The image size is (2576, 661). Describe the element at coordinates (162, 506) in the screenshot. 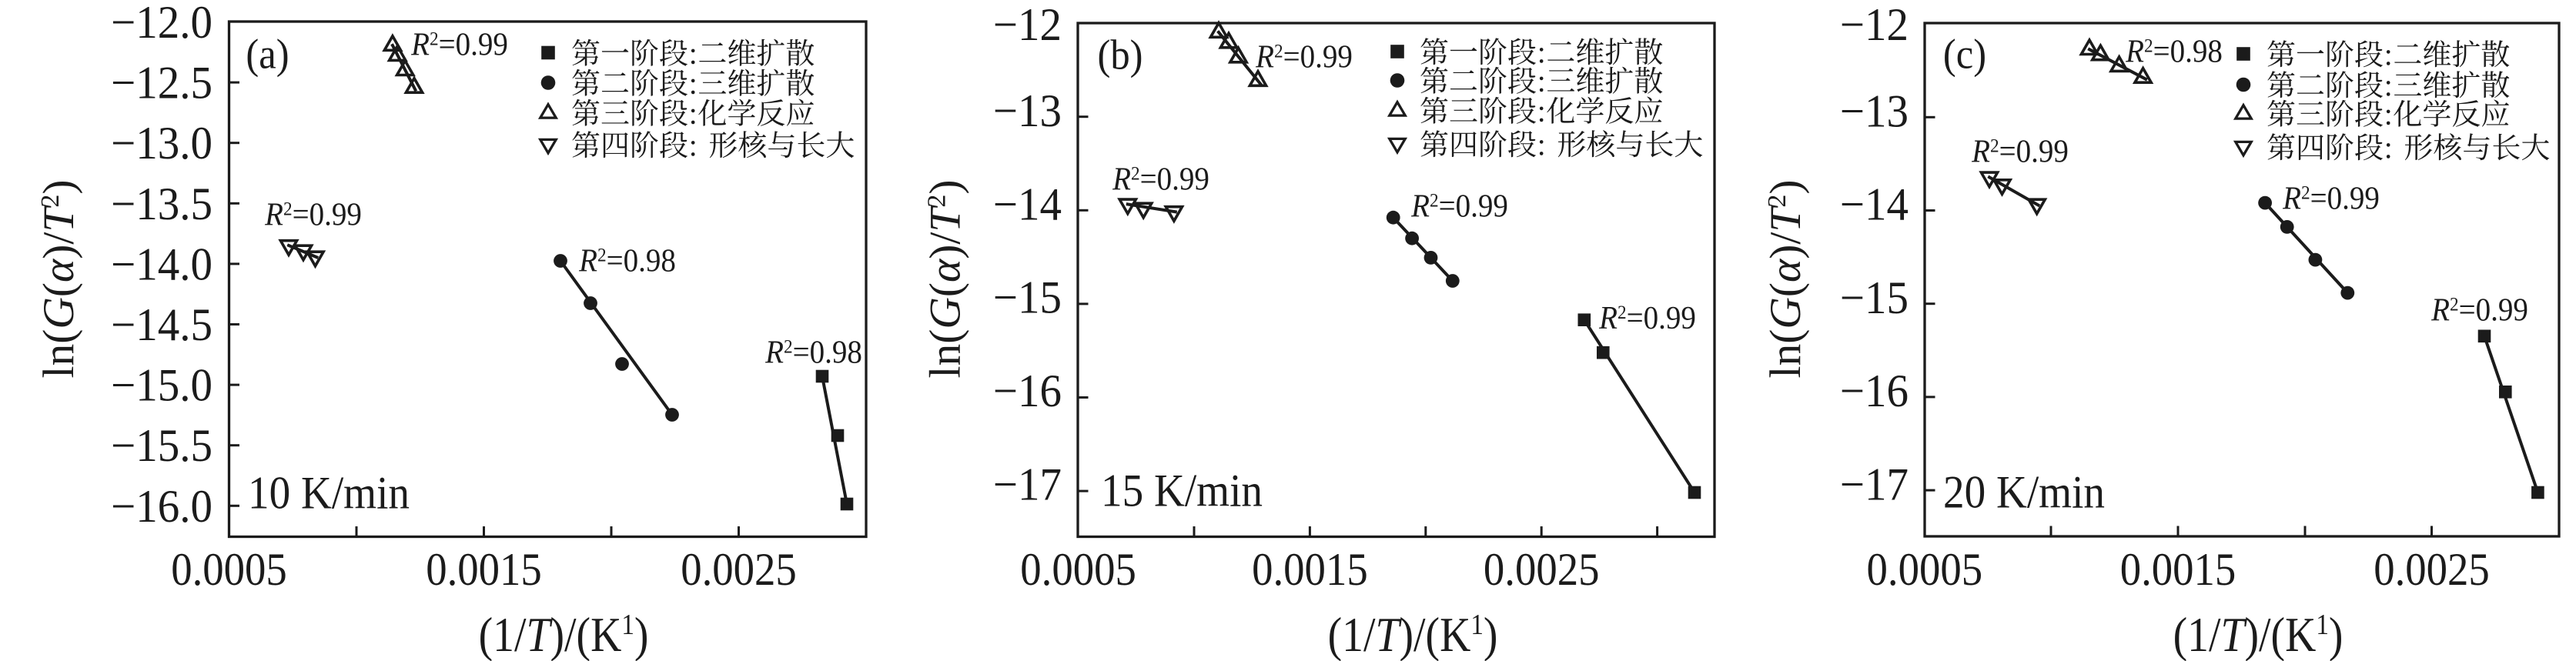

I see `svg-text: −16.0` at that location.